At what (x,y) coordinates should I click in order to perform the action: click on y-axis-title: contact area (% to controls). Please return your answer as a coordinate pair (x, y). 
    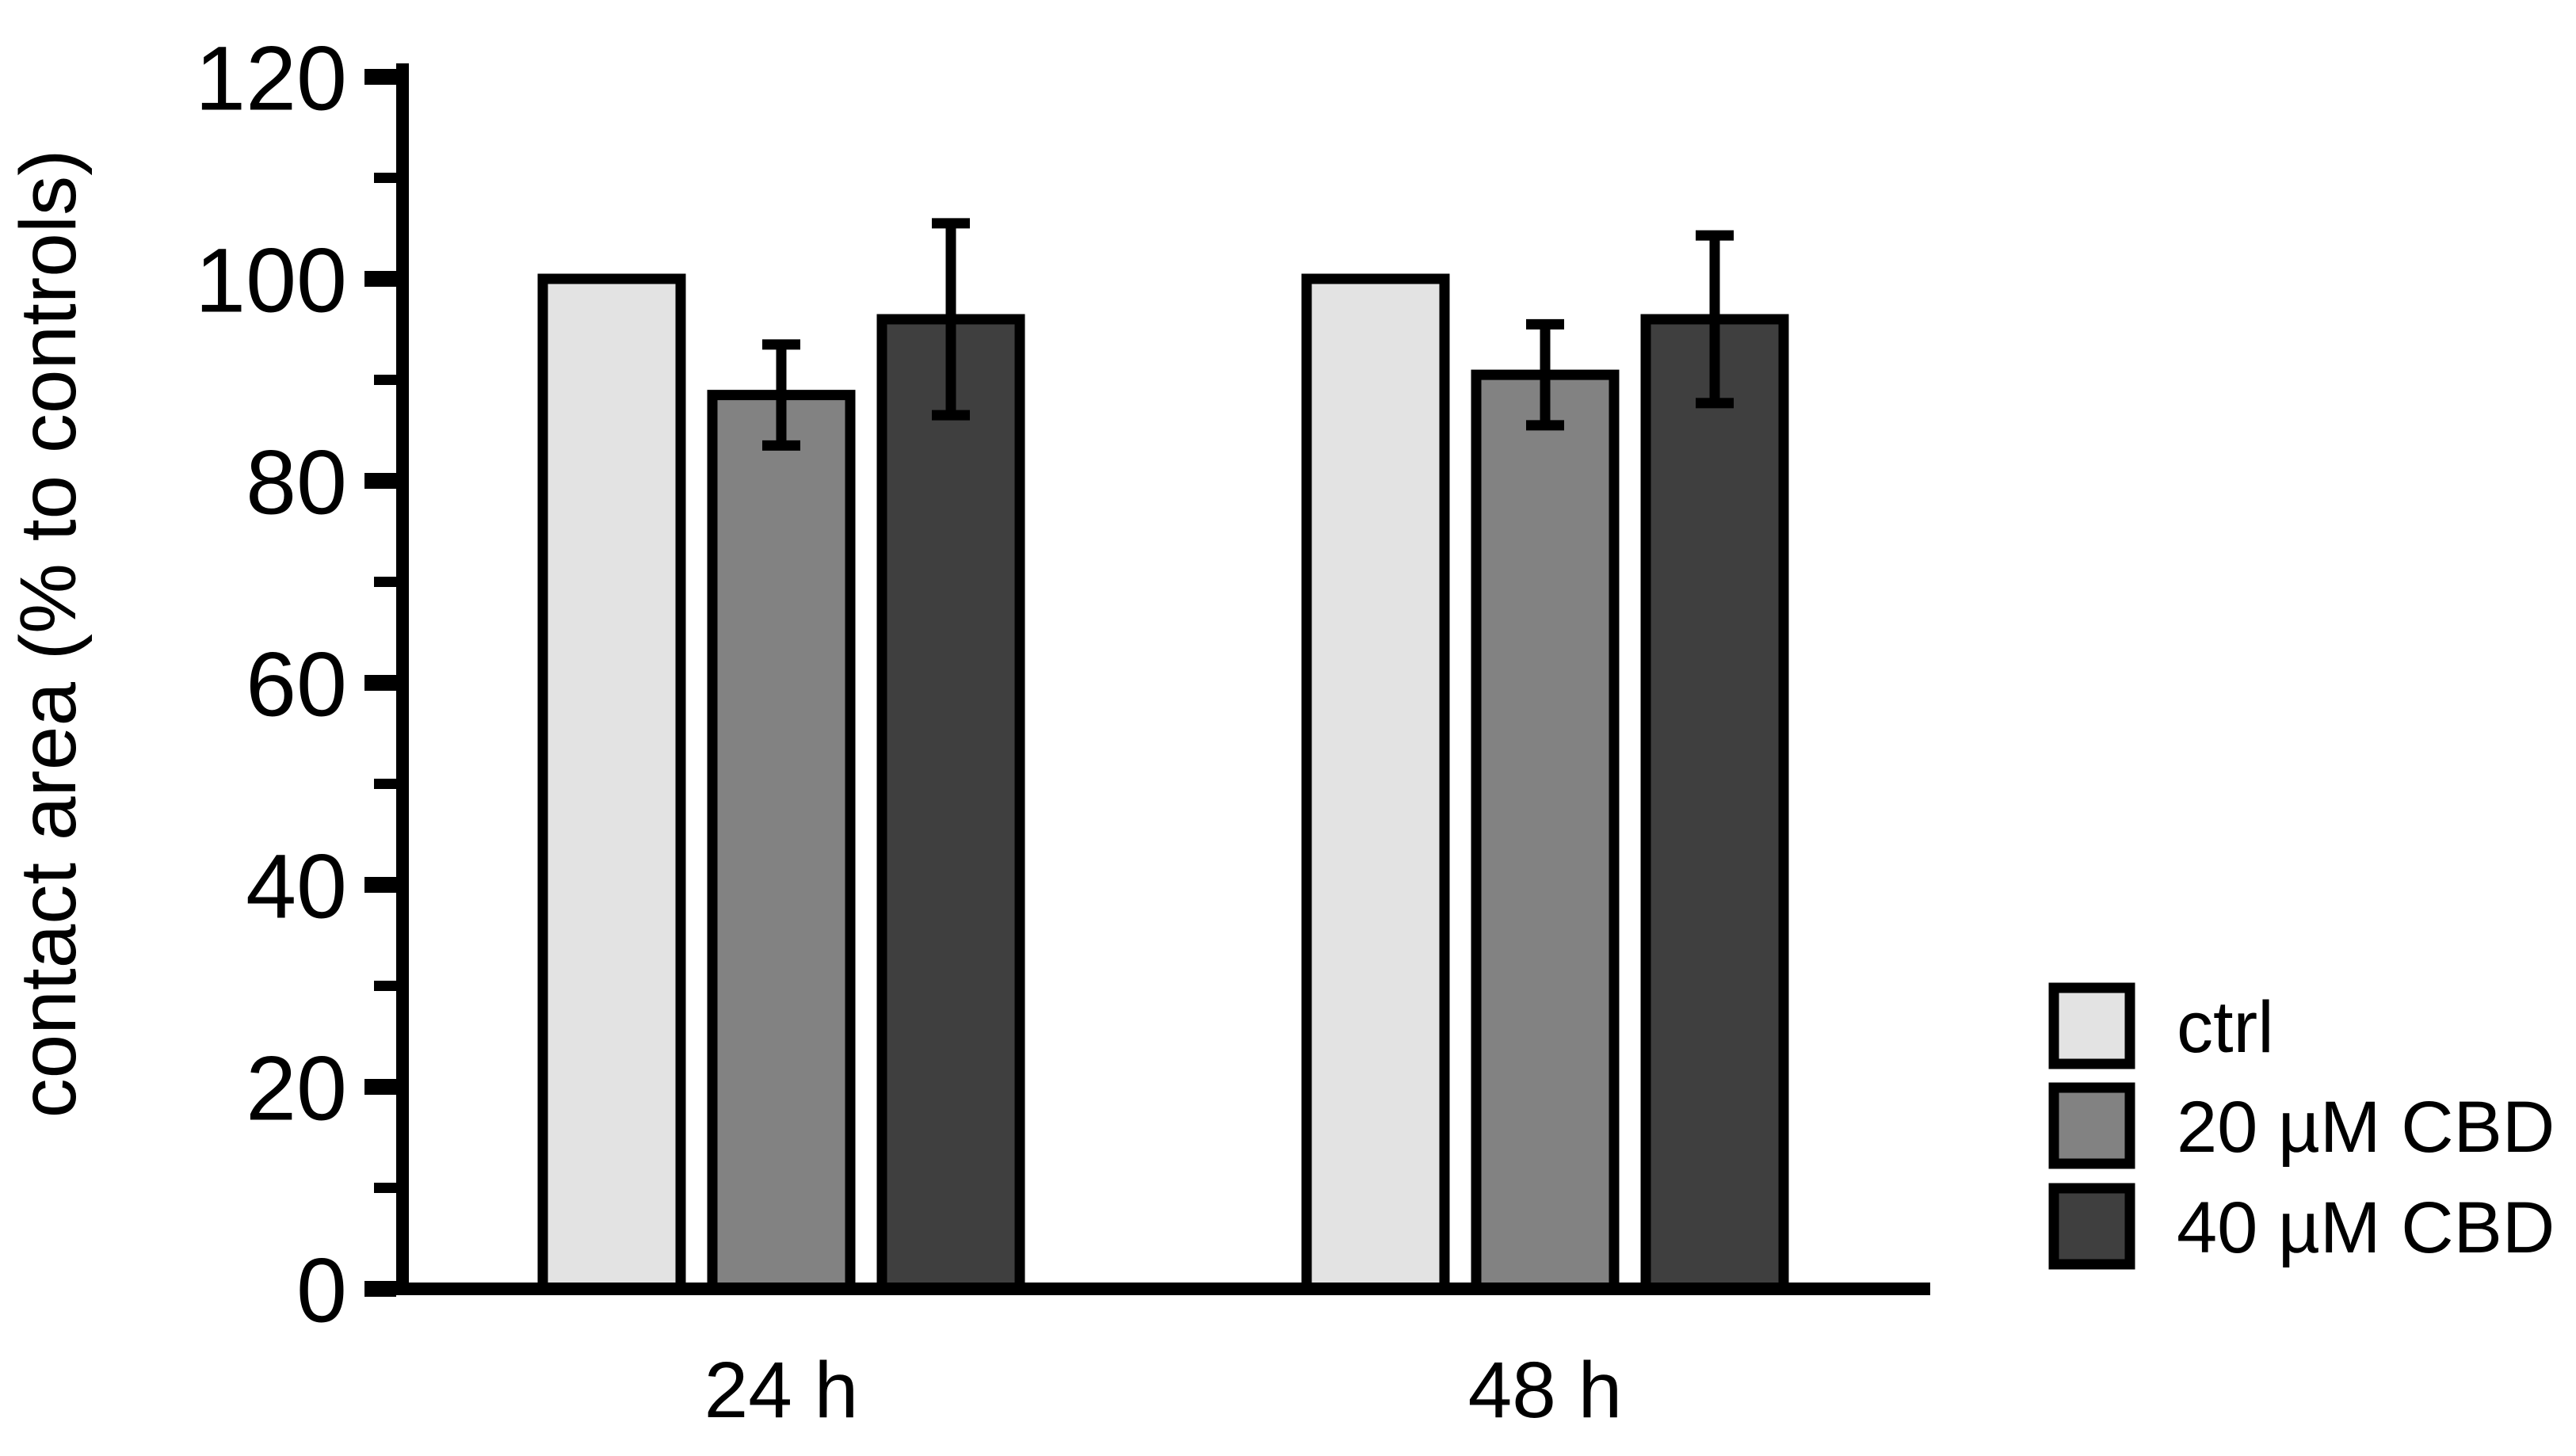
    Looking at the image, I should click on (48, 634).